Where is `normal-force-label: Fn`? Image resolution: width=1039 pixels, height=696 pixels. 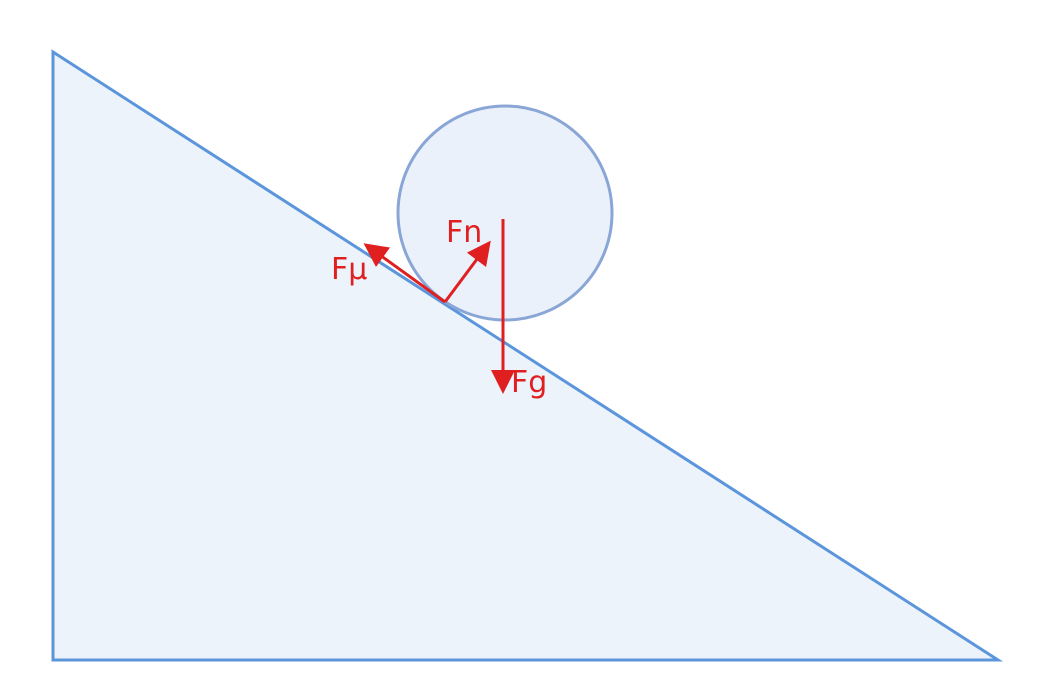
normal-force-label: Fn is located at coordinates (464, 232).